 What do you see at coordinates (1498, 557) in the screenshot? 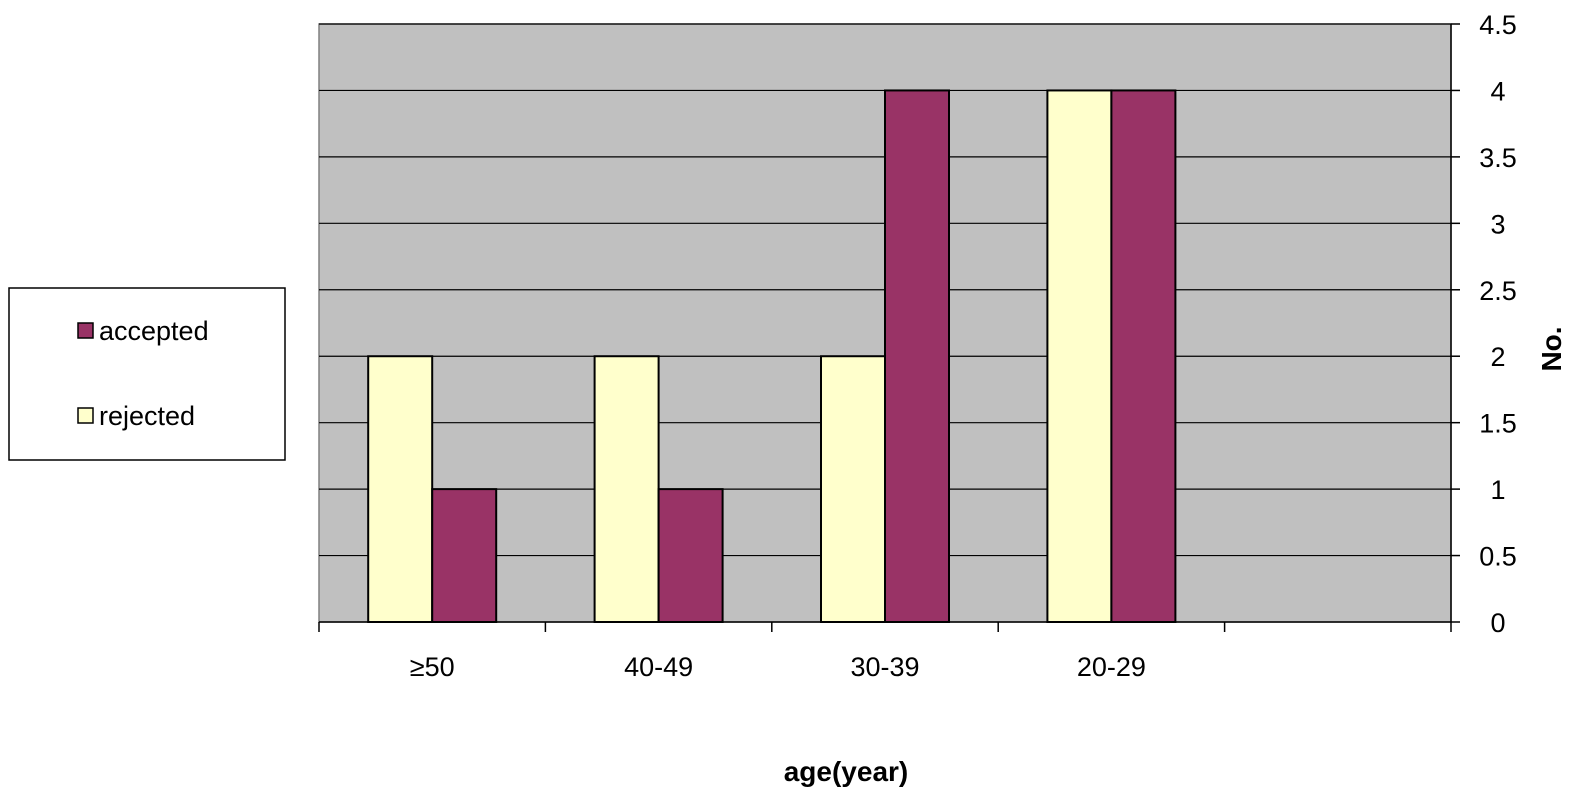
I see `y-tick-label: 0.5` at bounding box center [1498, 557].